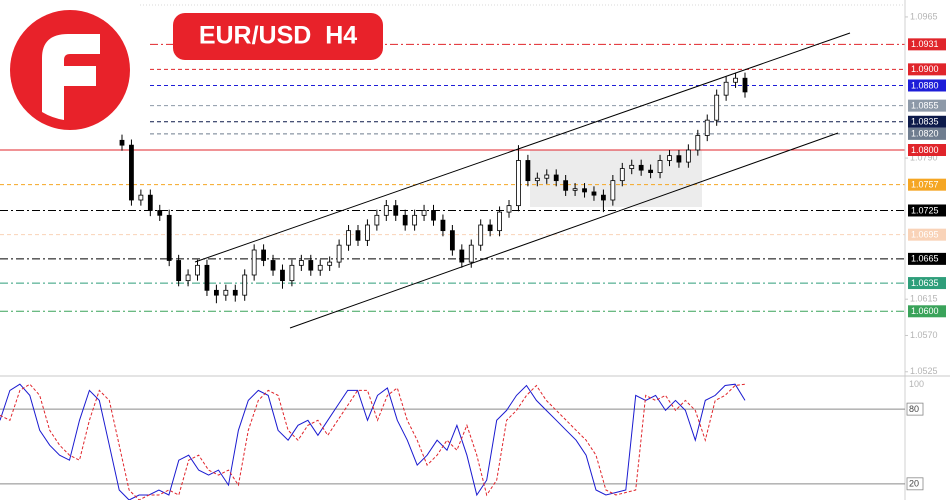 The width and height of the screenshot is (950, 500). Describe the element at coordinates (71, 77) in the screenshot. I see `logo-glyph` at that location.